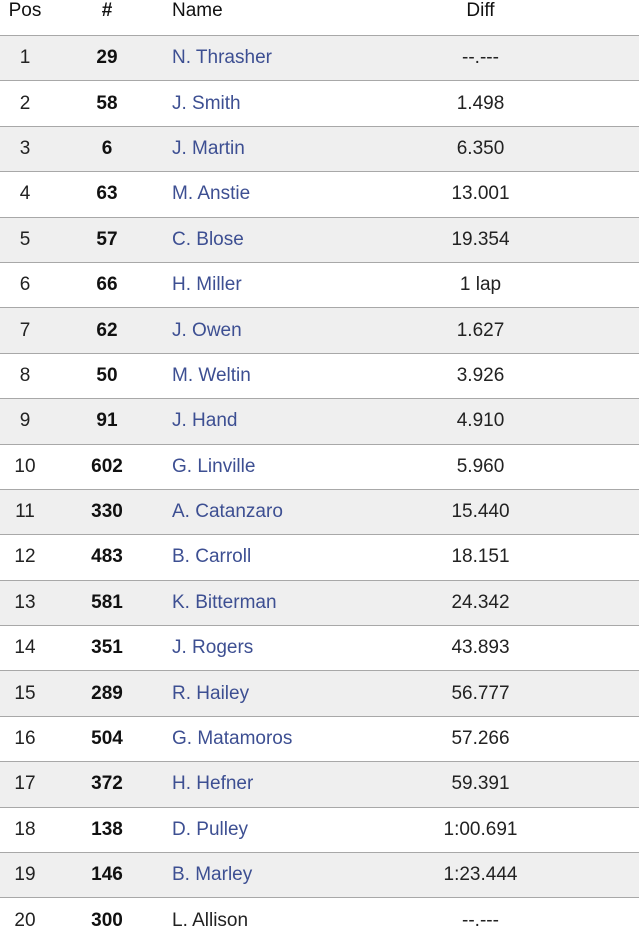  Describe the element at coordinates (25, 10) in the screenshot. I see `header-pos: Pos` at that location.